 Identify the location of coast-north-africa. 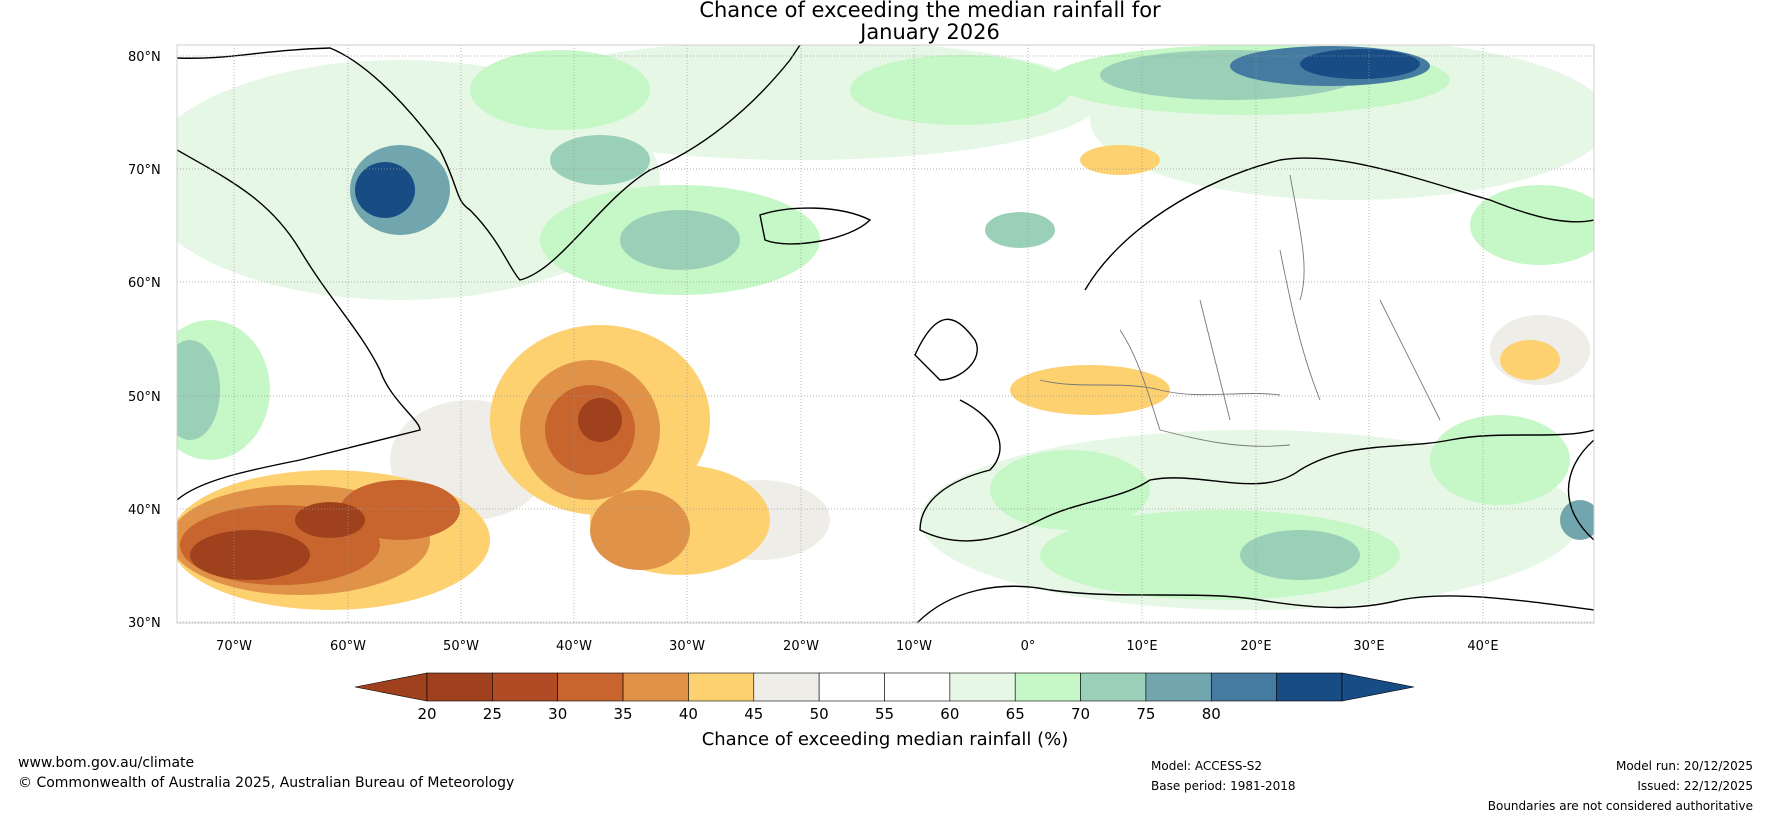
(1255, 604).